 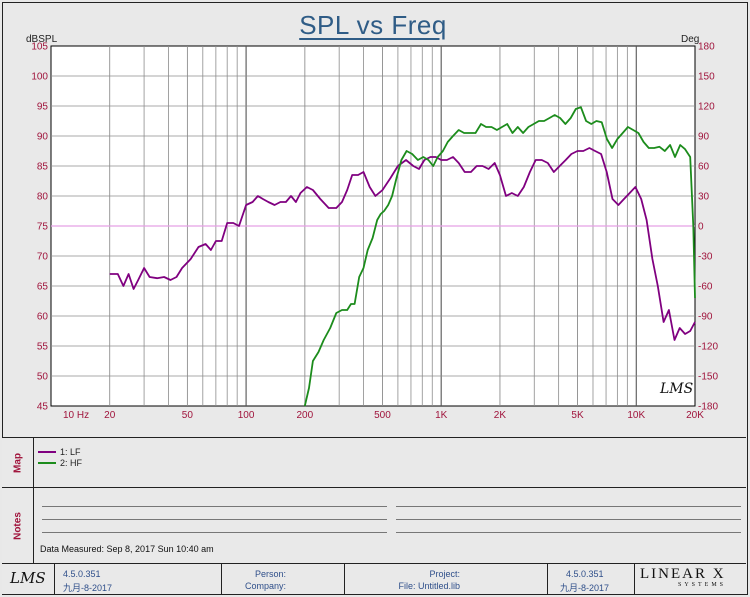 What do you see at coordinates (82, 574) in the screenshot?
I see `version-left: 4.5.0.351` at bounding box center [82, 574].